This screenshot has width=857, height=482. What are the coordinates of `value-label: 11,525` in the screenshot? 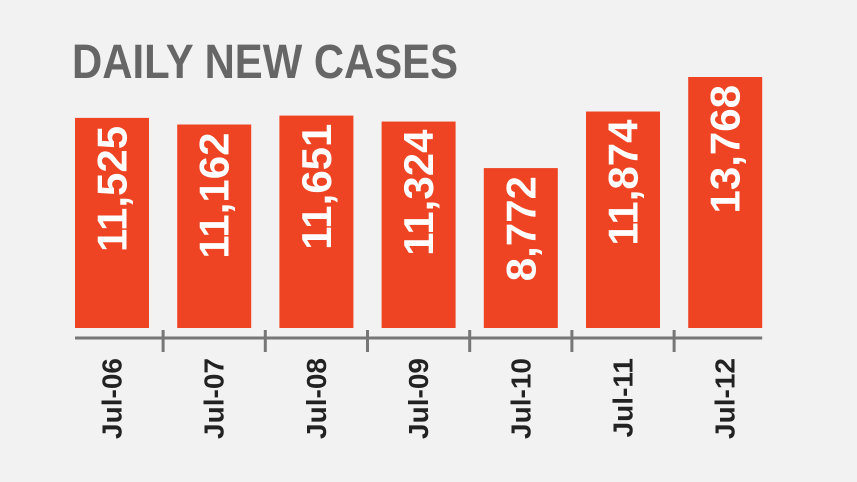 It's located at (112, 189).